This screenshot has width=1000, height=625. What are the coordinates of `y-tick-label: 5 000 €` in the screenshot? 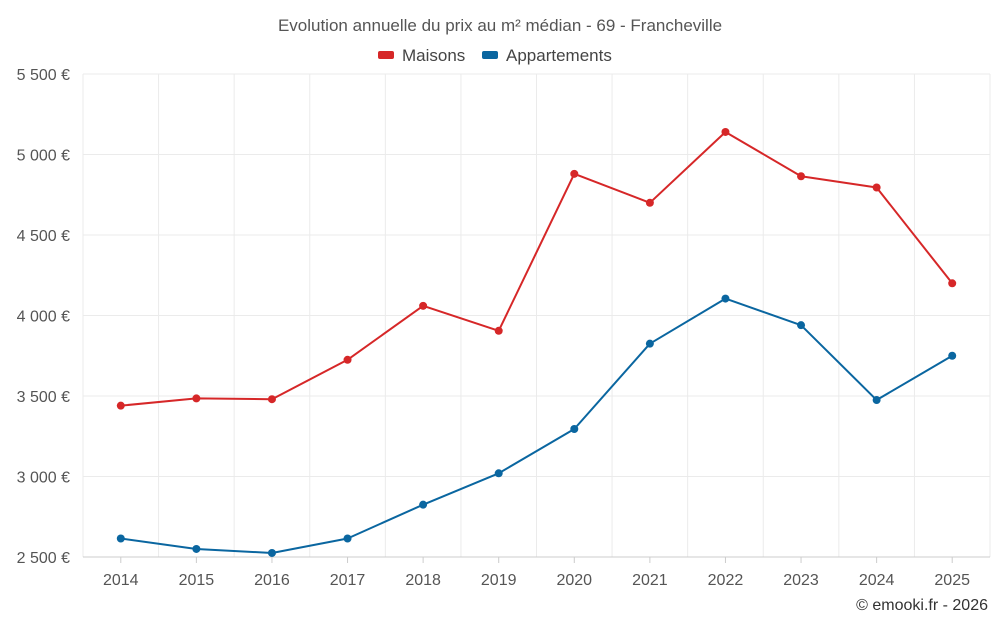 It's located at (43, 156).